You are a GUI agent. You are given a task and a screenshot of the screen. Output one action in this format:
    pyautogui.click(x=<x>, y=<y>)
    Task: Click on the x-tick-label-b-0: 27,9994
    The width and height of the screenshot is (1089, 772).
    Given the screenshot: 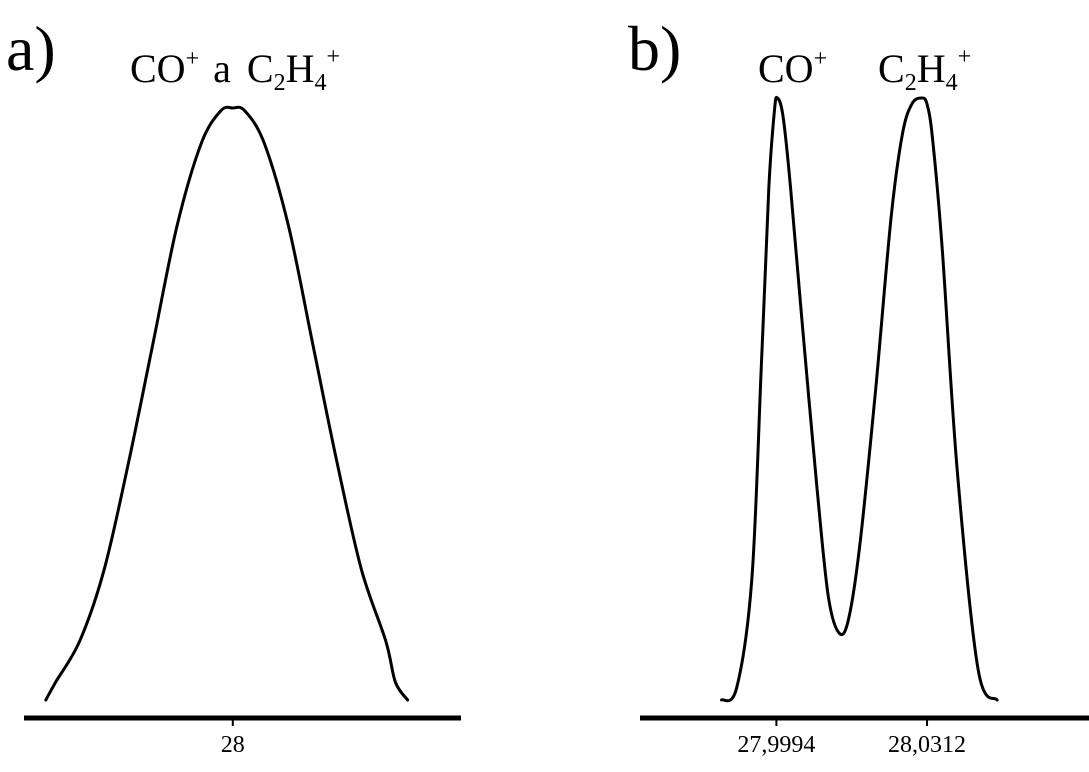 What is the action you would take?
    pyautogui.click(x=776, y=745)
    